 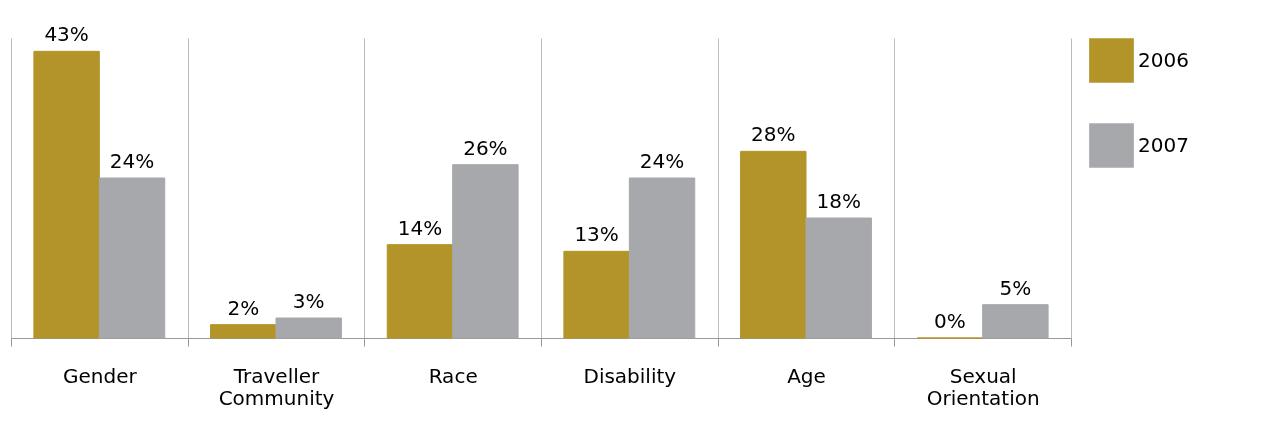 What do you see at coordinates (630, 375) in the screenshot?
I see `x-tick-label: Disability` at bounding box center [630, 375].